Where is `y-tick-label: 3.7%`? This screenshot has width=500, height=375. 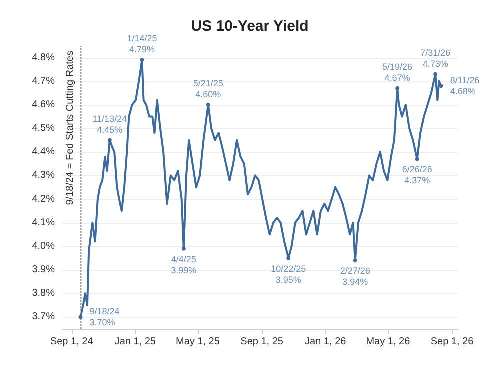
y-tick-label: 3.7% is located at coordinates (44, 317).